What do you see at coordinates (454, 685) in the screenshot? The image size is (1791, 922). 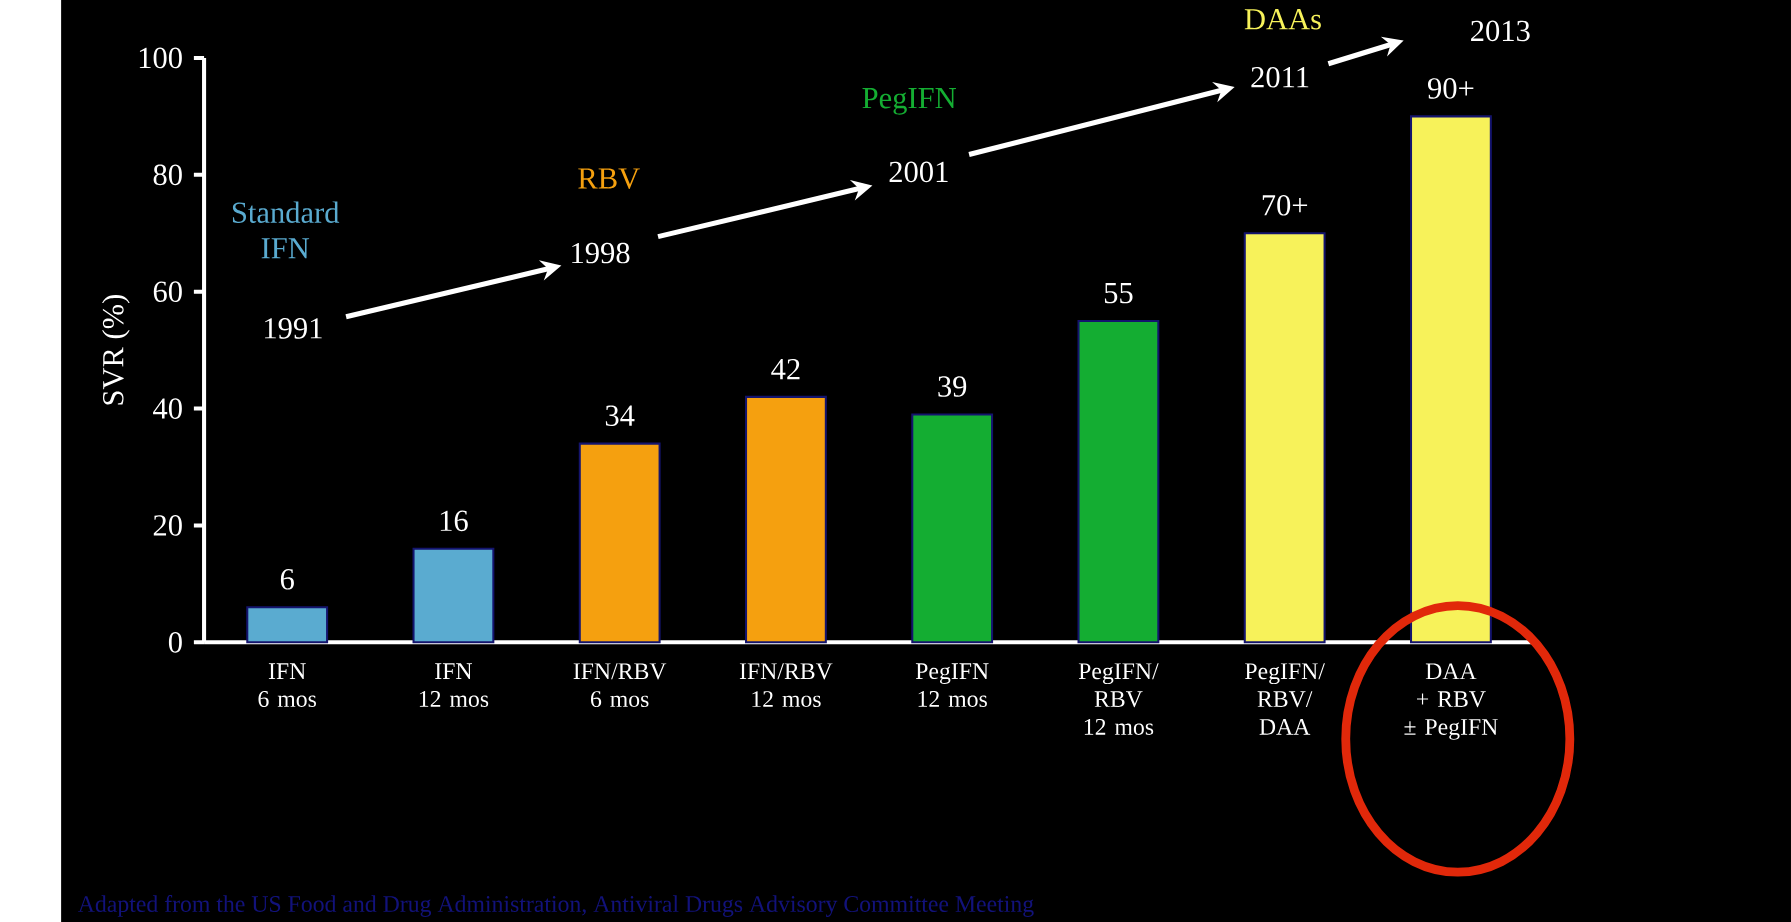 I see `x-tick-label: IFN 12 mos` at bounding box center [454, 685].